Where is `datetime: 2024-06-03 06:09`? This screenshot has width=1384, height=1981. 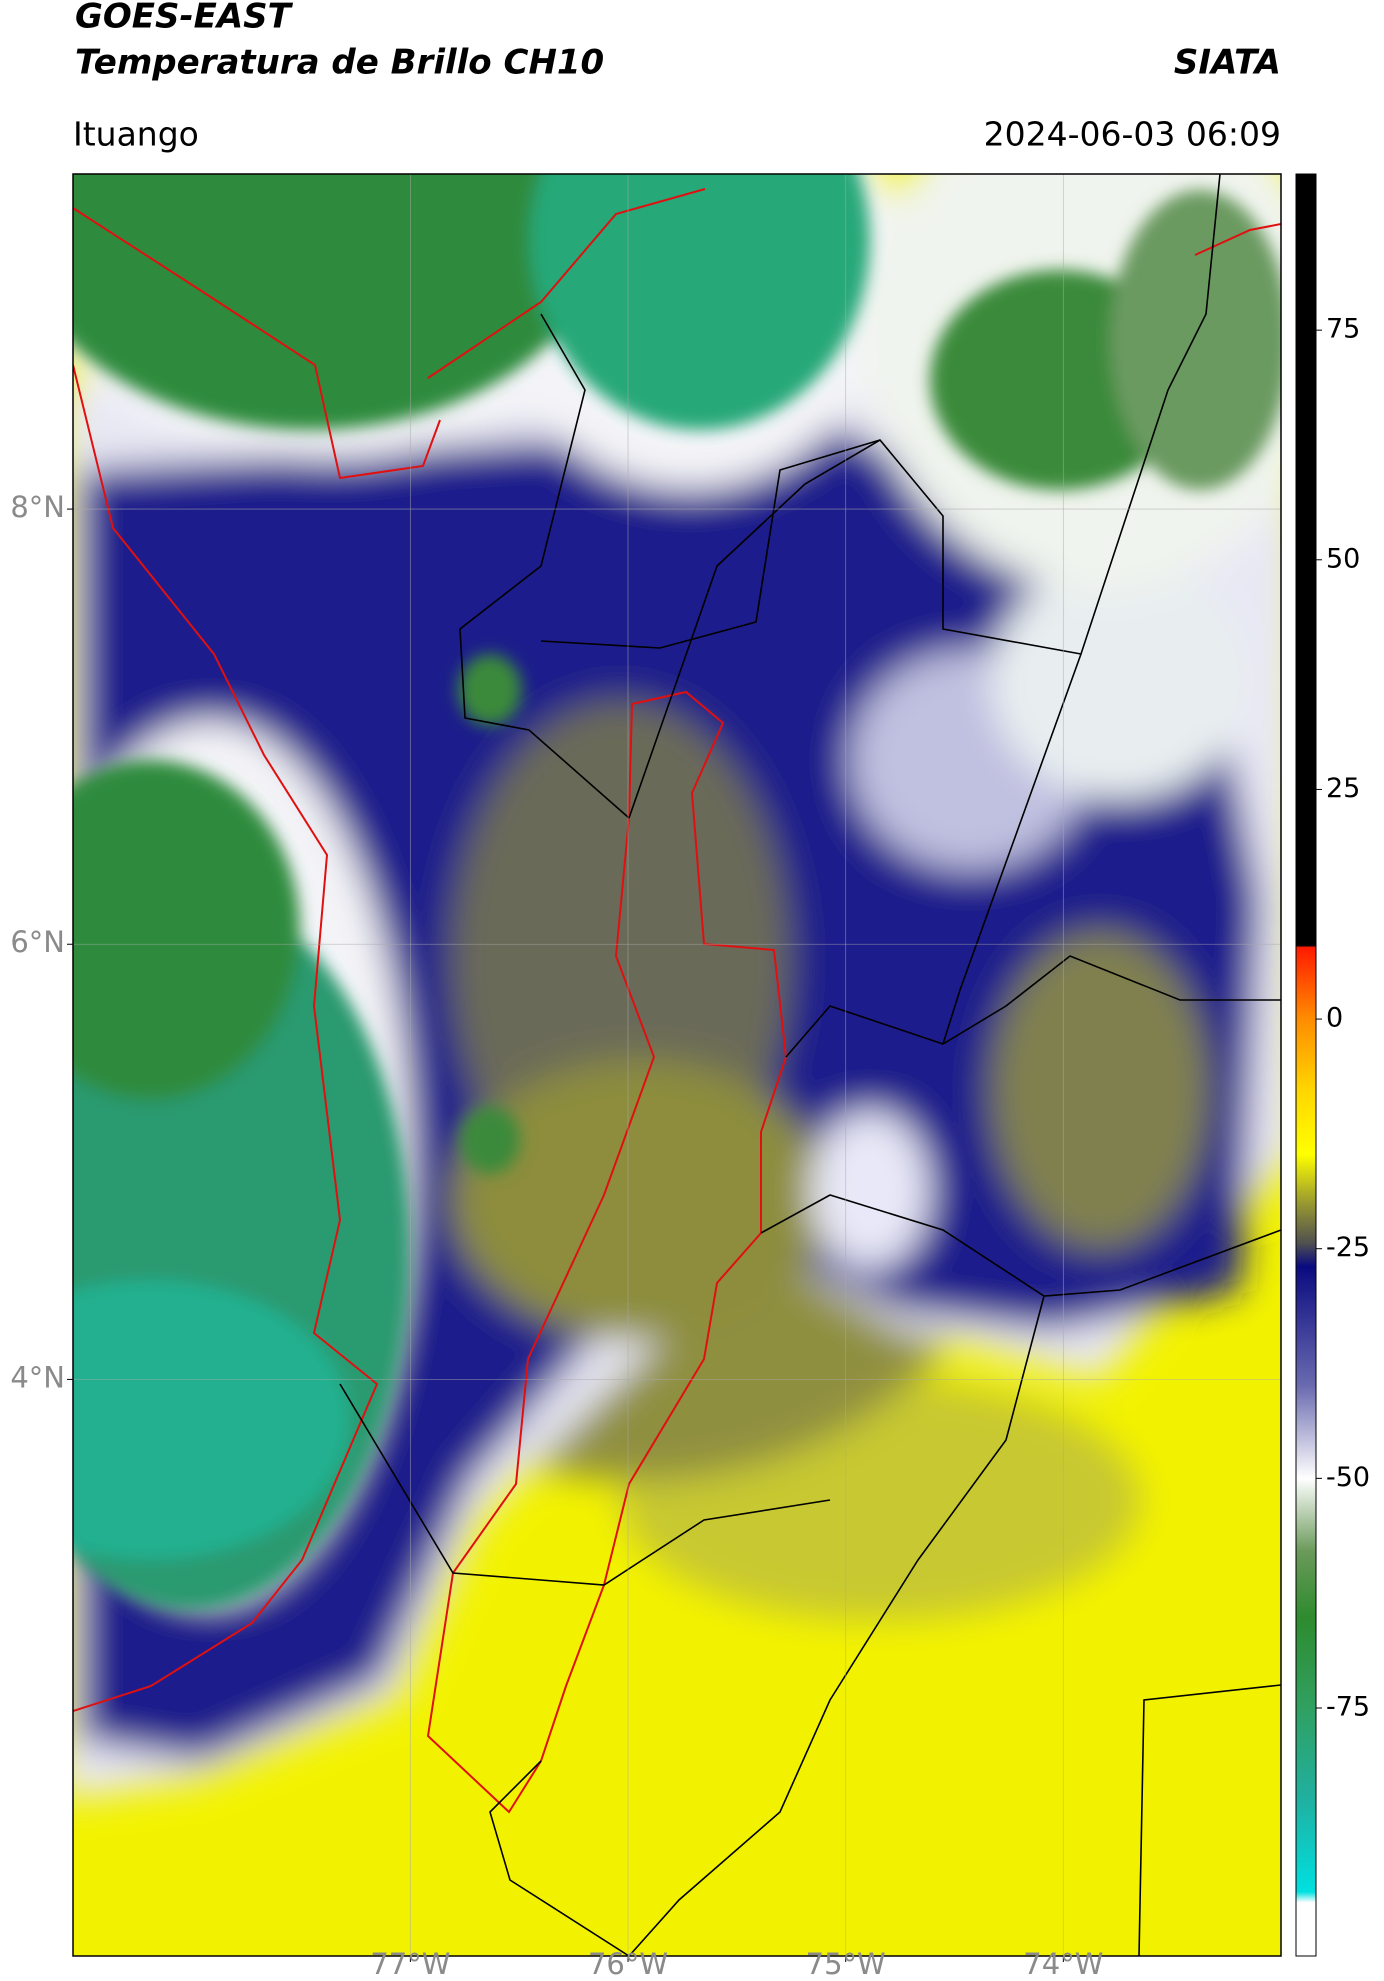 datetime: 2024-06-03 06:09 is located at coordinates (1132, 134).